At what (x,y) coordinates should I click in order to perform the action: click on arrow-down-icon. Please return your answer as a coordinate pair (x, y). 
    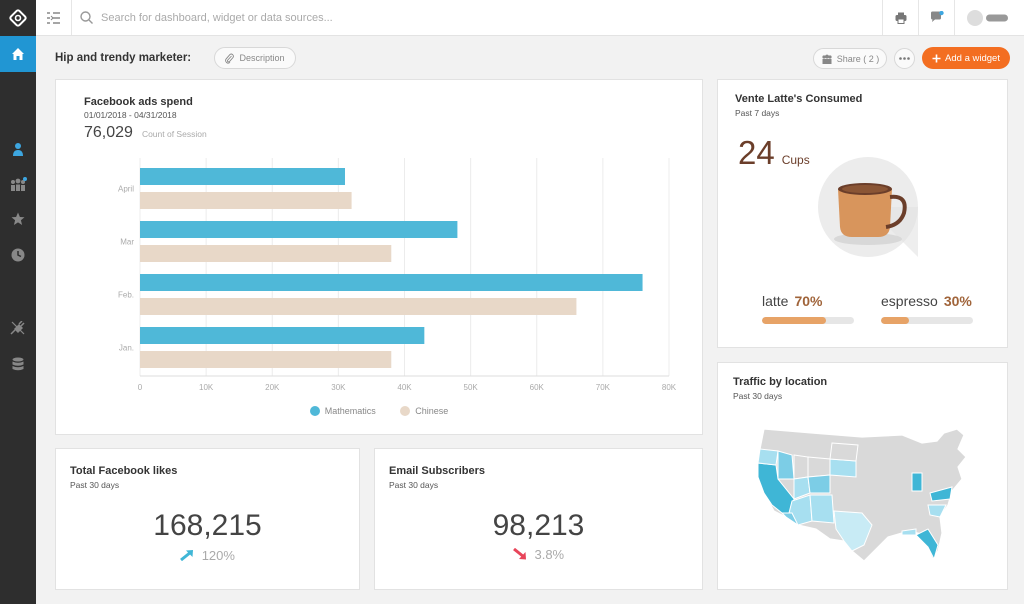
    Looking at the image, I should click on (519, 553).